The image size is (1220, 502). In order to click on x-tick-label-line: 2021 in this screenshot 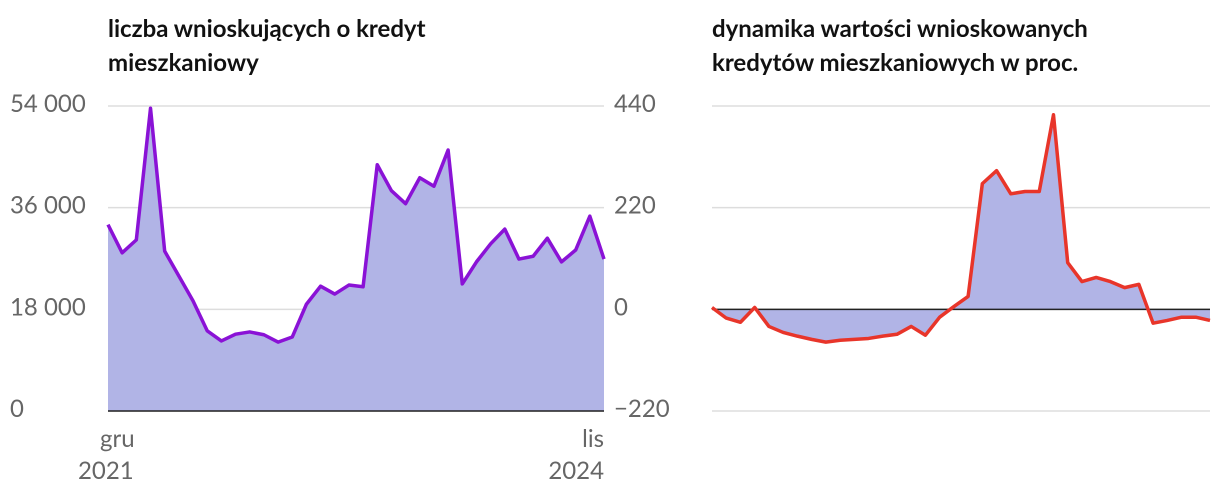, I will do `click(106, 470)`.